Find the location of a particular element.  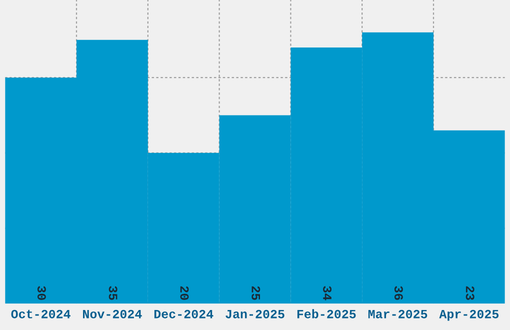

data-label: 25 is located at coordinates (256, 293).